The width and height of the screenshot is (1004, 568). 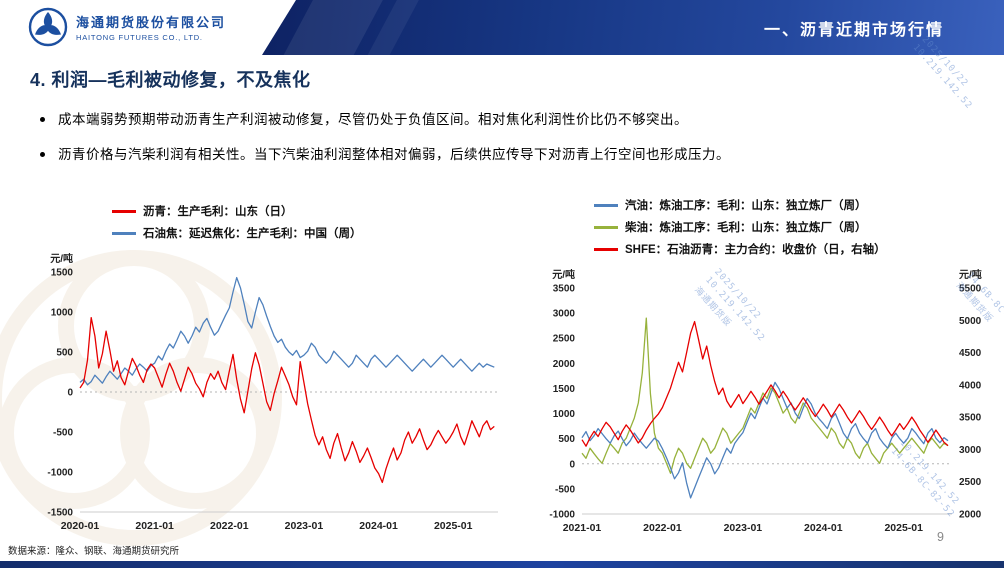 I want to click on x-axis-tick: 2020-01, so click(x=80, y=526).